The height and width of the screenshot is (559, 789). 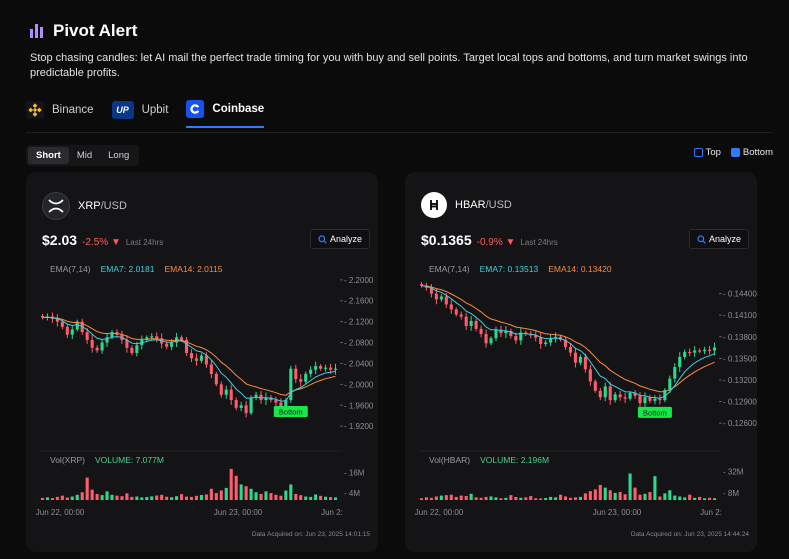 I want to click on price-change: -2.5% ▼, so click(x=101, y=242).